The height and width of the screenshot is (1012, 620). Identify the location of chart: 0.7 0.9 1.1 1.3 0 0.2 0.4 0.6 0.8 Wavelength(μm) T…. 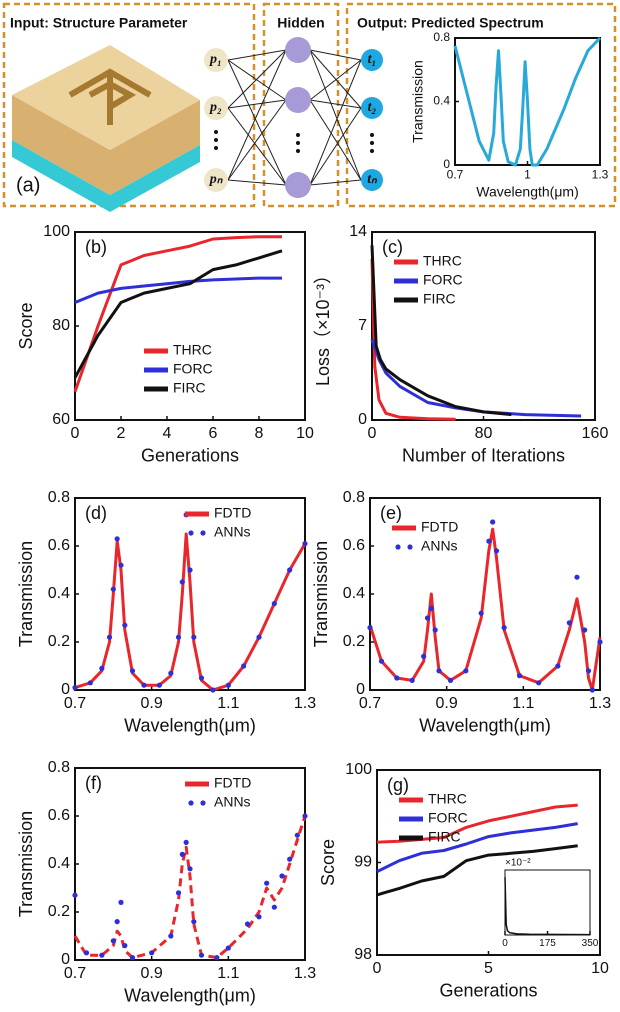
(461, 612).